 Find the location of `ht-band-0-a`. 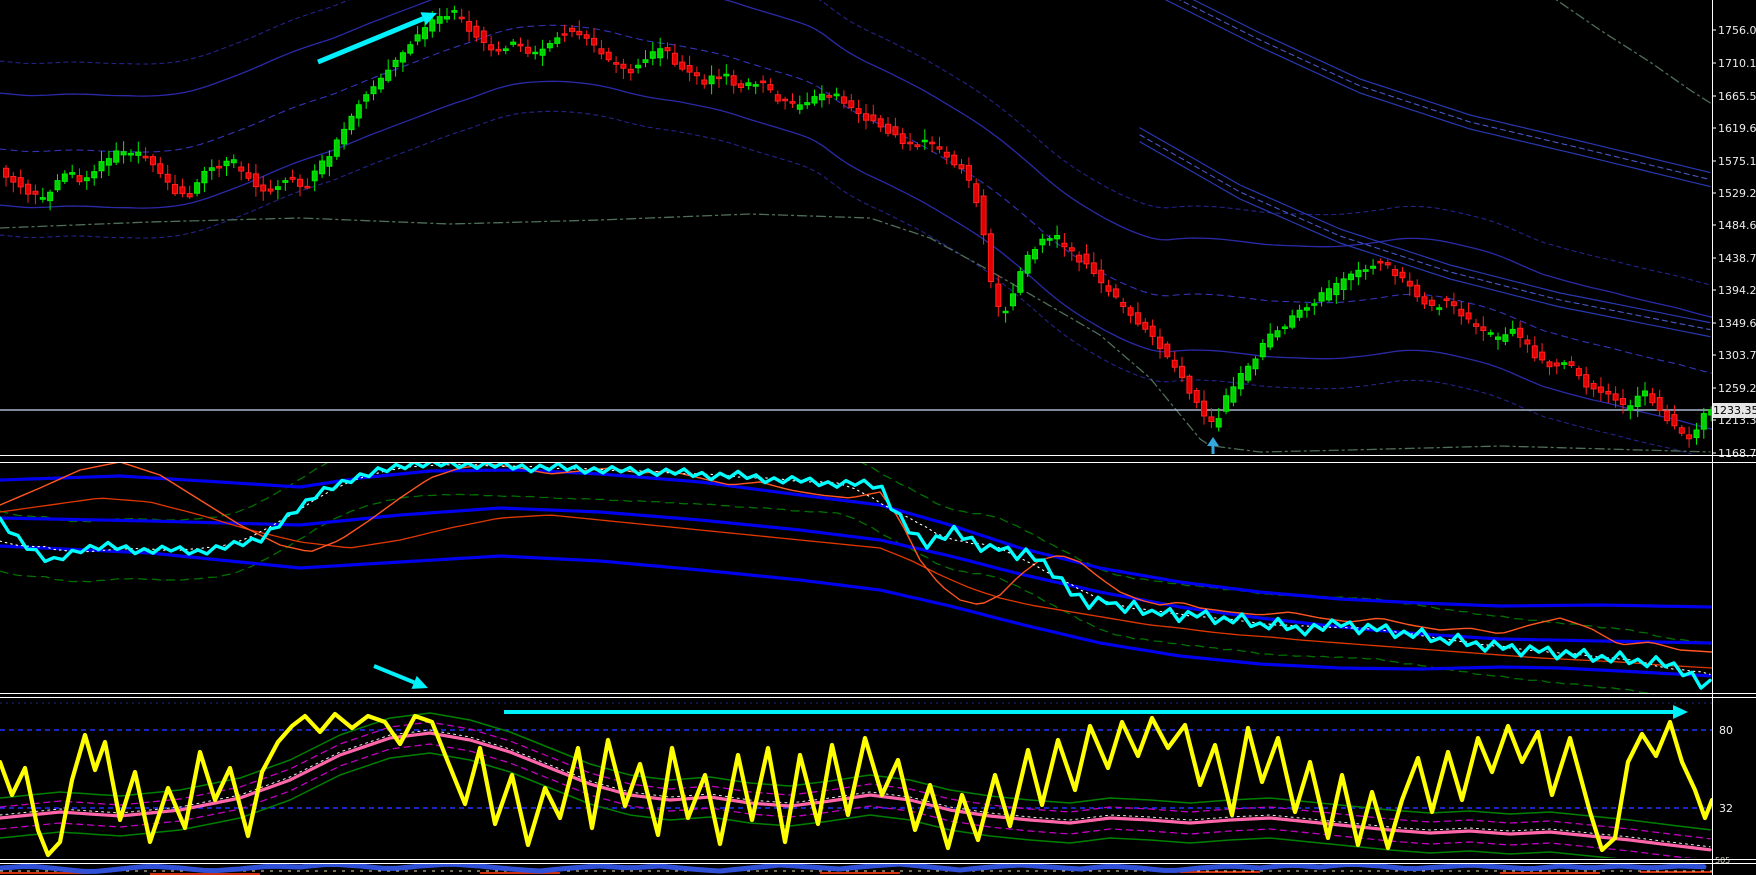

ht-band-0-a is located at coordinates (1451, 87).